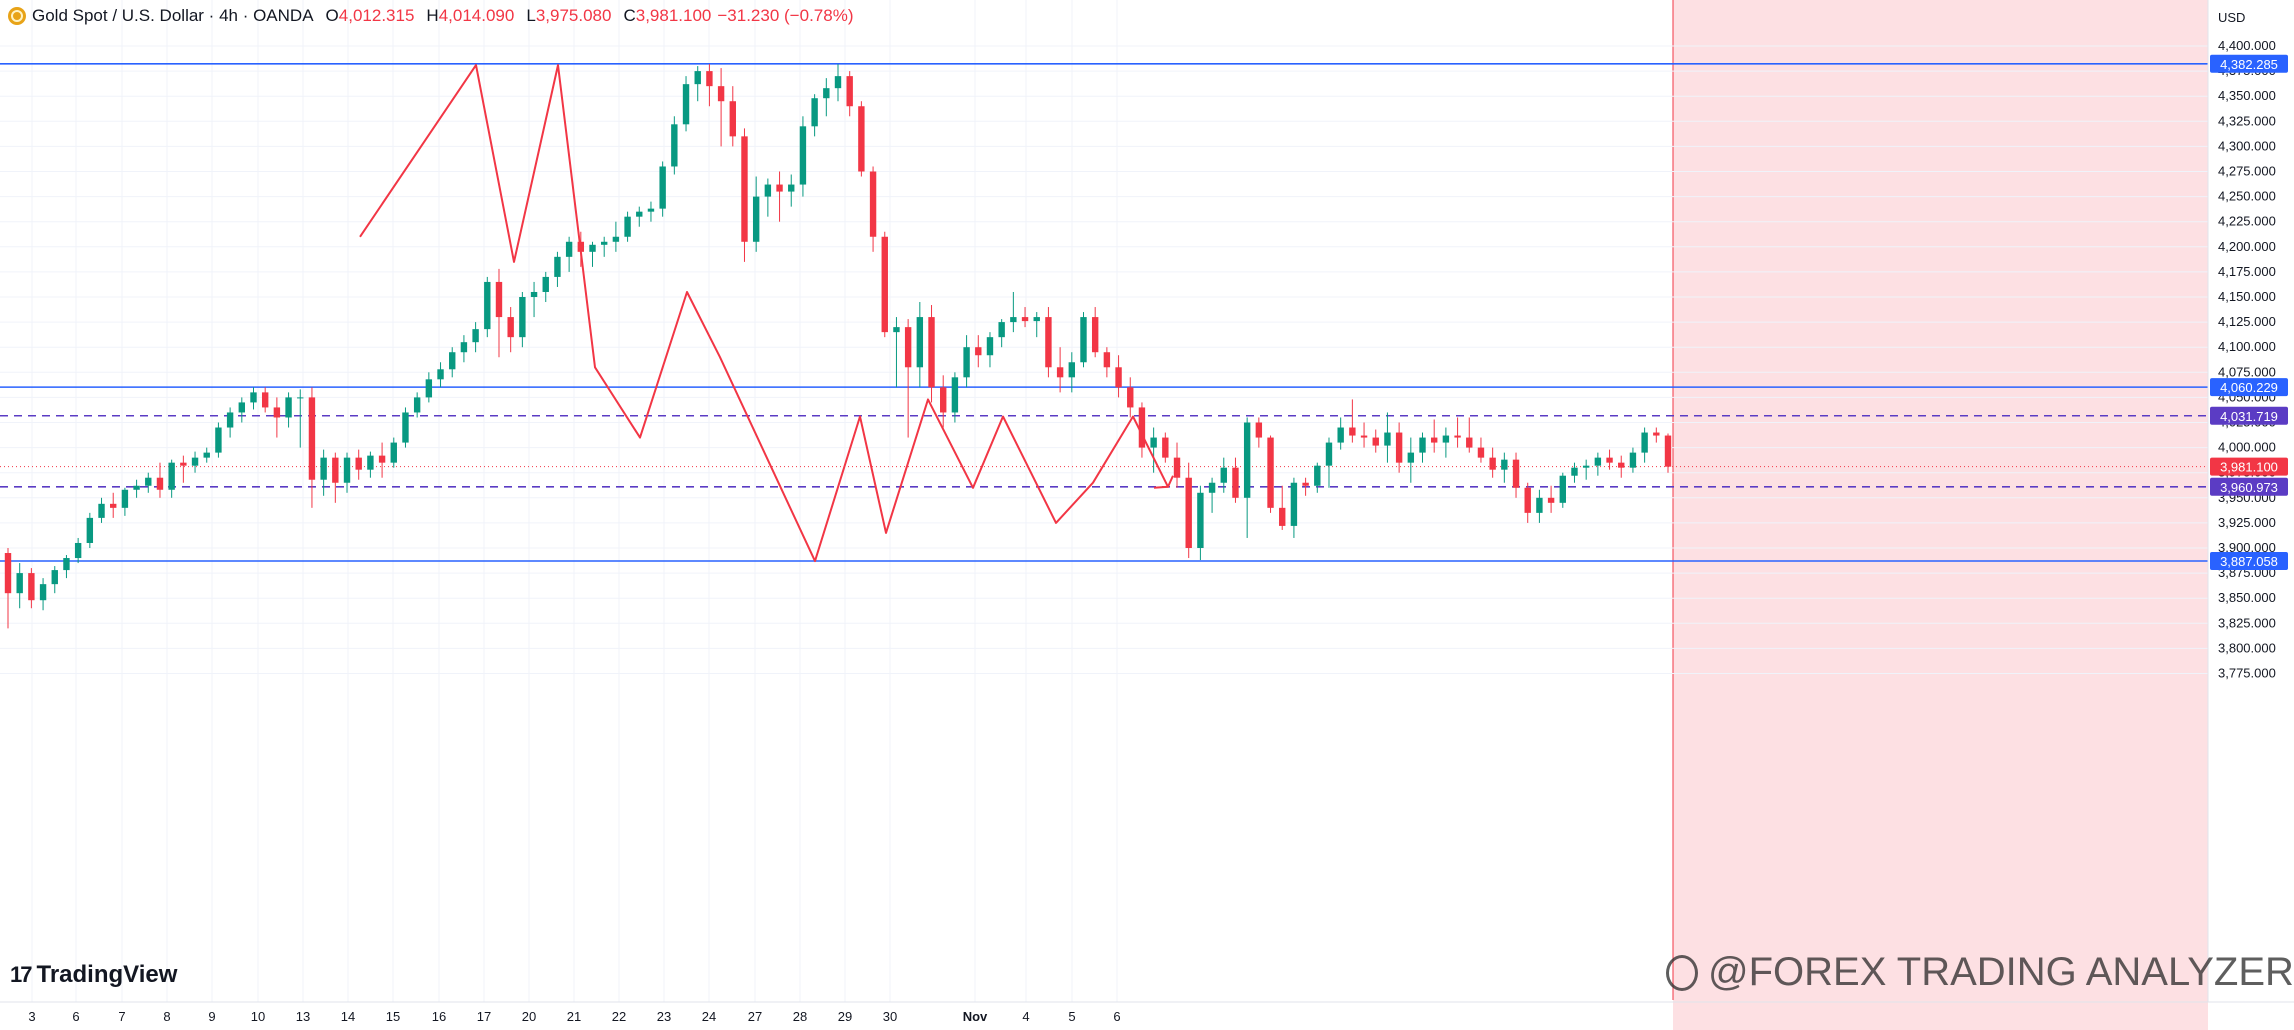 Image resolution: width=2294 pixels, height=1030 pixels. Describe the element at coordinates (2247, 647) in the screenshot. I see `y-tick-label: 3,800.000` at that location.